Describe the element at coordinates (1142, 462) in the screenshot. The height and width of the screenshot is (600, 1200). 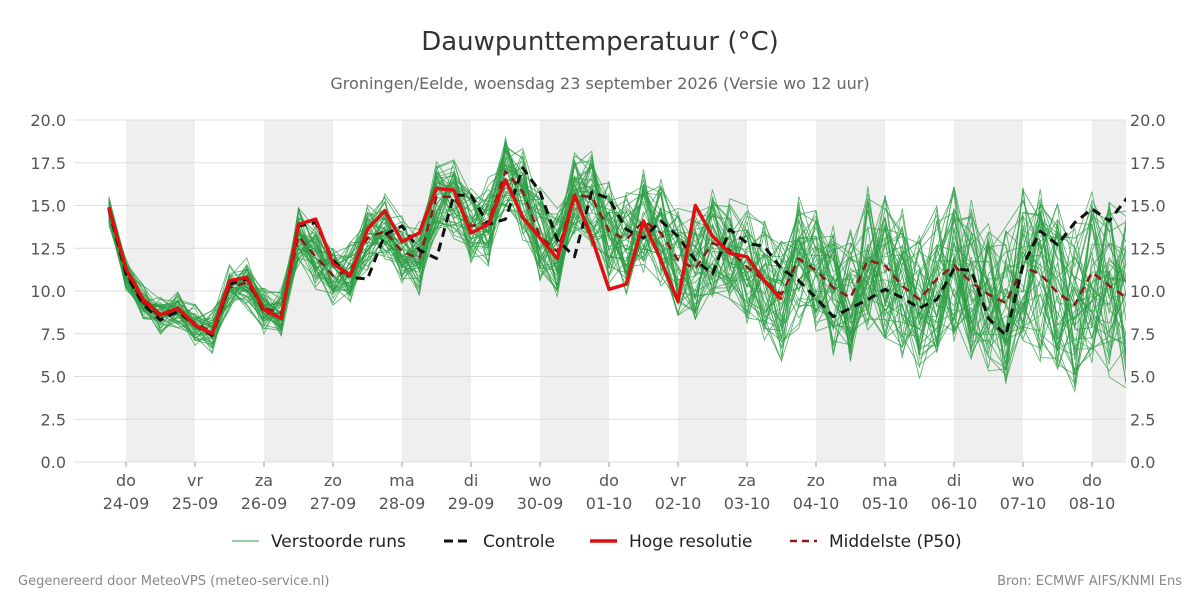
I see `y-tick-right: 0.0` at that location.